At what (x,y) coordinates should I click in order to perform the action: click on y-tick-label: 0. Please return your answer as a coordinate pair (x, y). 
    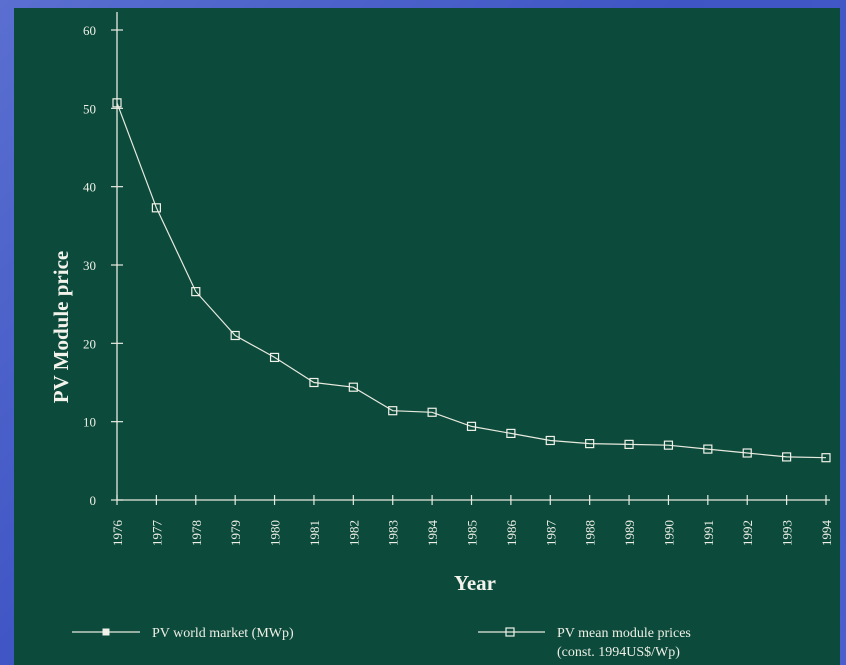
    Looking at the image, I should click on (93, 500).